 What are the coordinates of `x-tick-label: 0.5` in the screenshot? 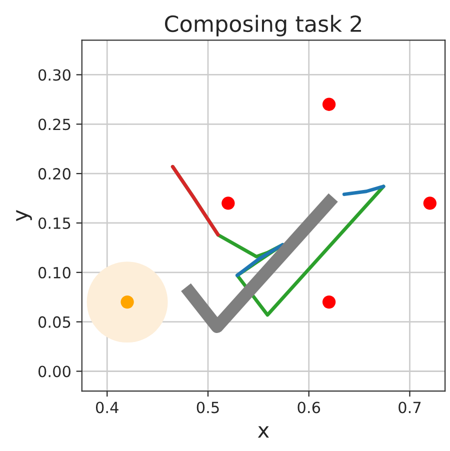 It's located at (207, 408).